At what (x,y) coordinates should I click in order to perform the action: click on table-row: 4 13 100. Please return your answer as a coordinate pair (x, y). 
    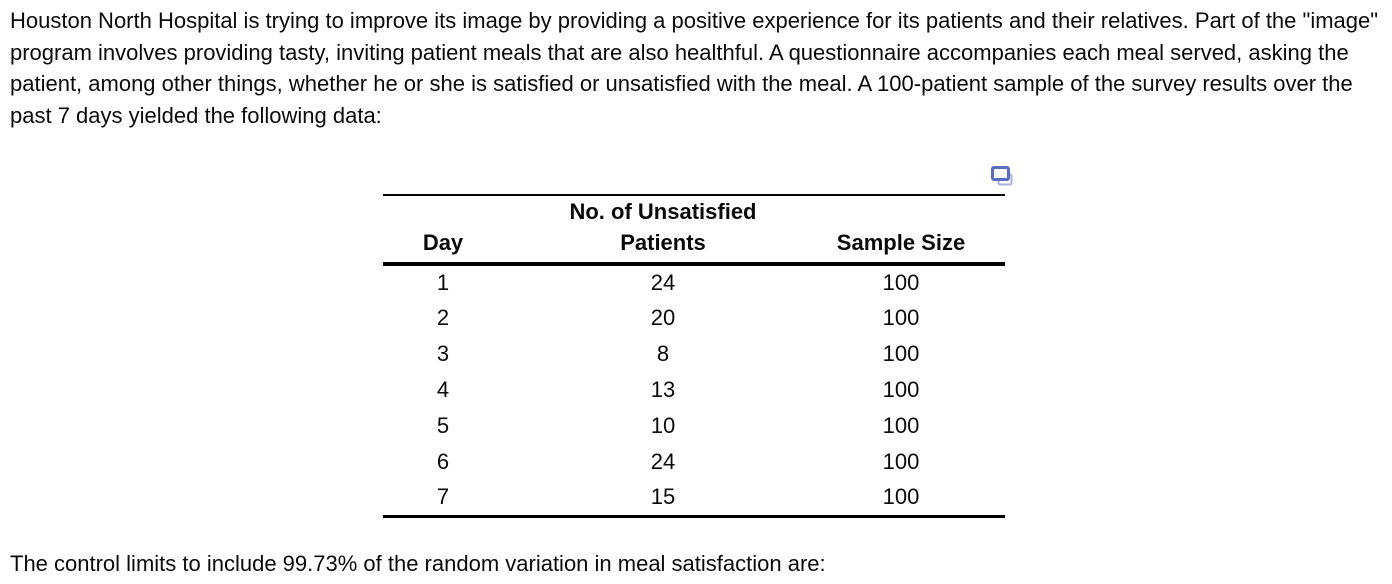
    Looking at the image, I should click on (694, 390).